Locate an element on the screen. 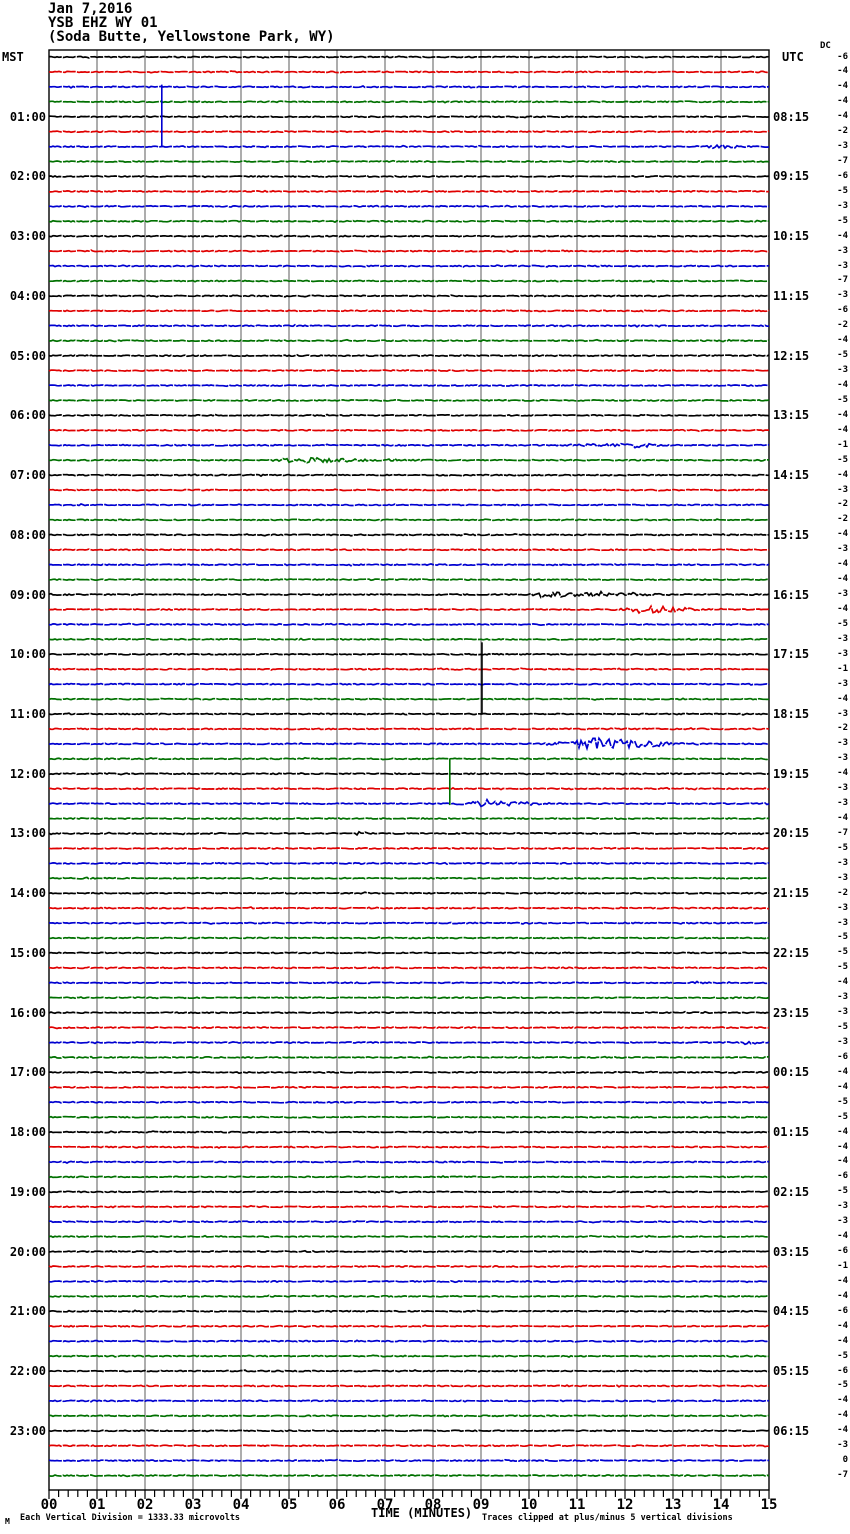 The width and height of the screenshot is (850, 1534). utc-time-label: 00:15 is located at coordinates (791, 1072).